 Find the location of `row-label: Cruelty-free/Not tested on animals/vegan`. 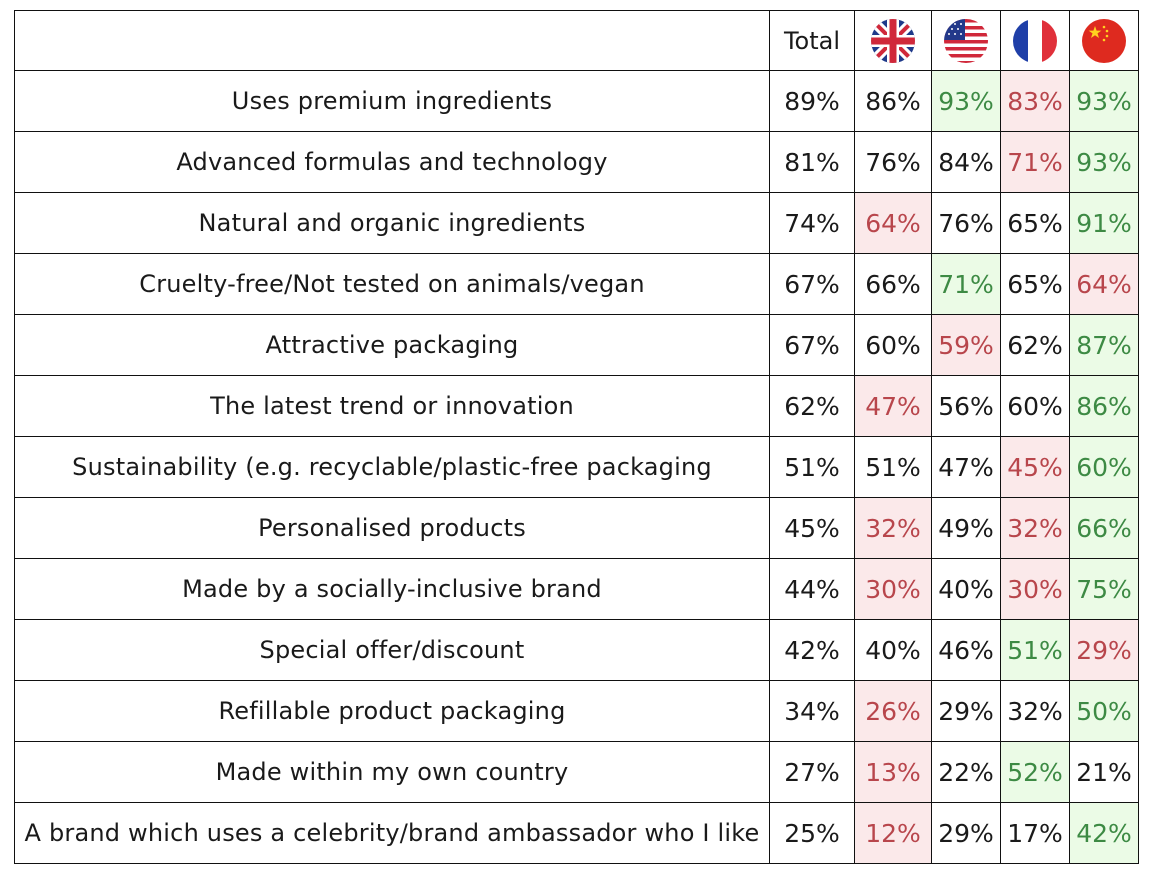

row-label: Cruelty-free/Not tested on animals/vegan is located at coordinates (392, 284).